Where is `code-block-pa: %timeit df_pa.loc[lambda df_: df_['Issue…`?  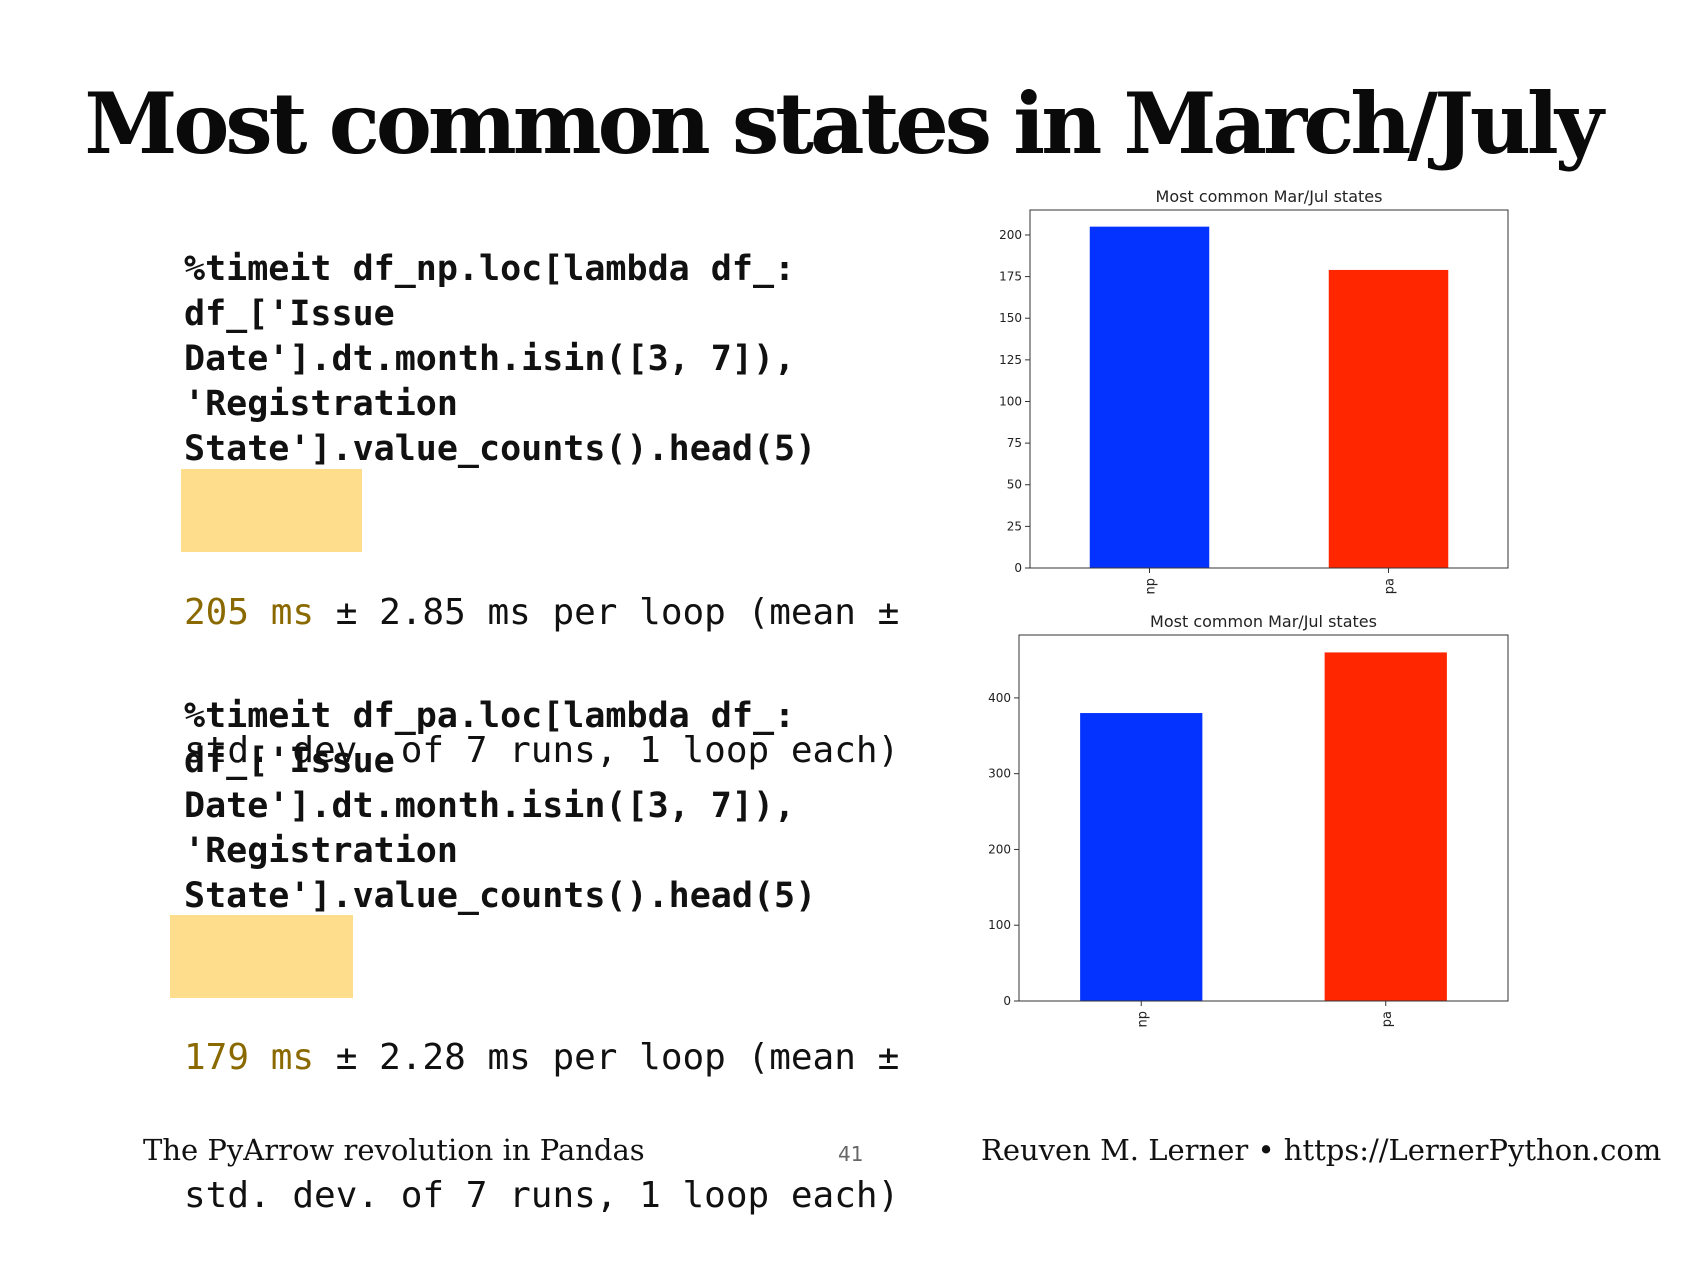
code-block-pa: %timeit df_pa.loc[lambda df_: df_['Issue… is located at coordinates (574, 806).